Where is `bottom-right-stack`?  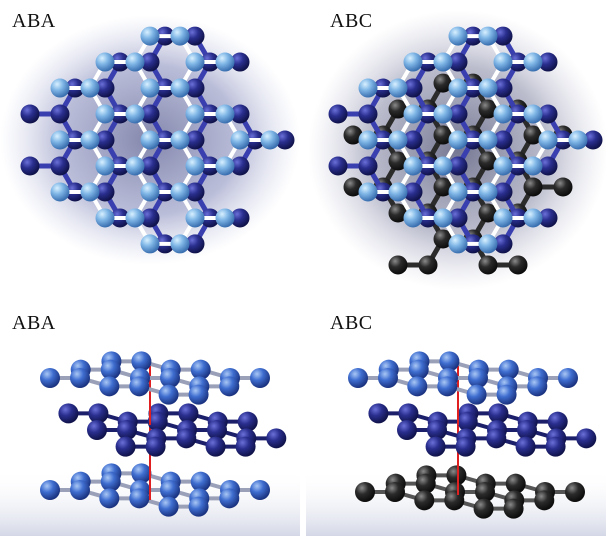
bottom-right-stack is located at coordinates (472, 435).